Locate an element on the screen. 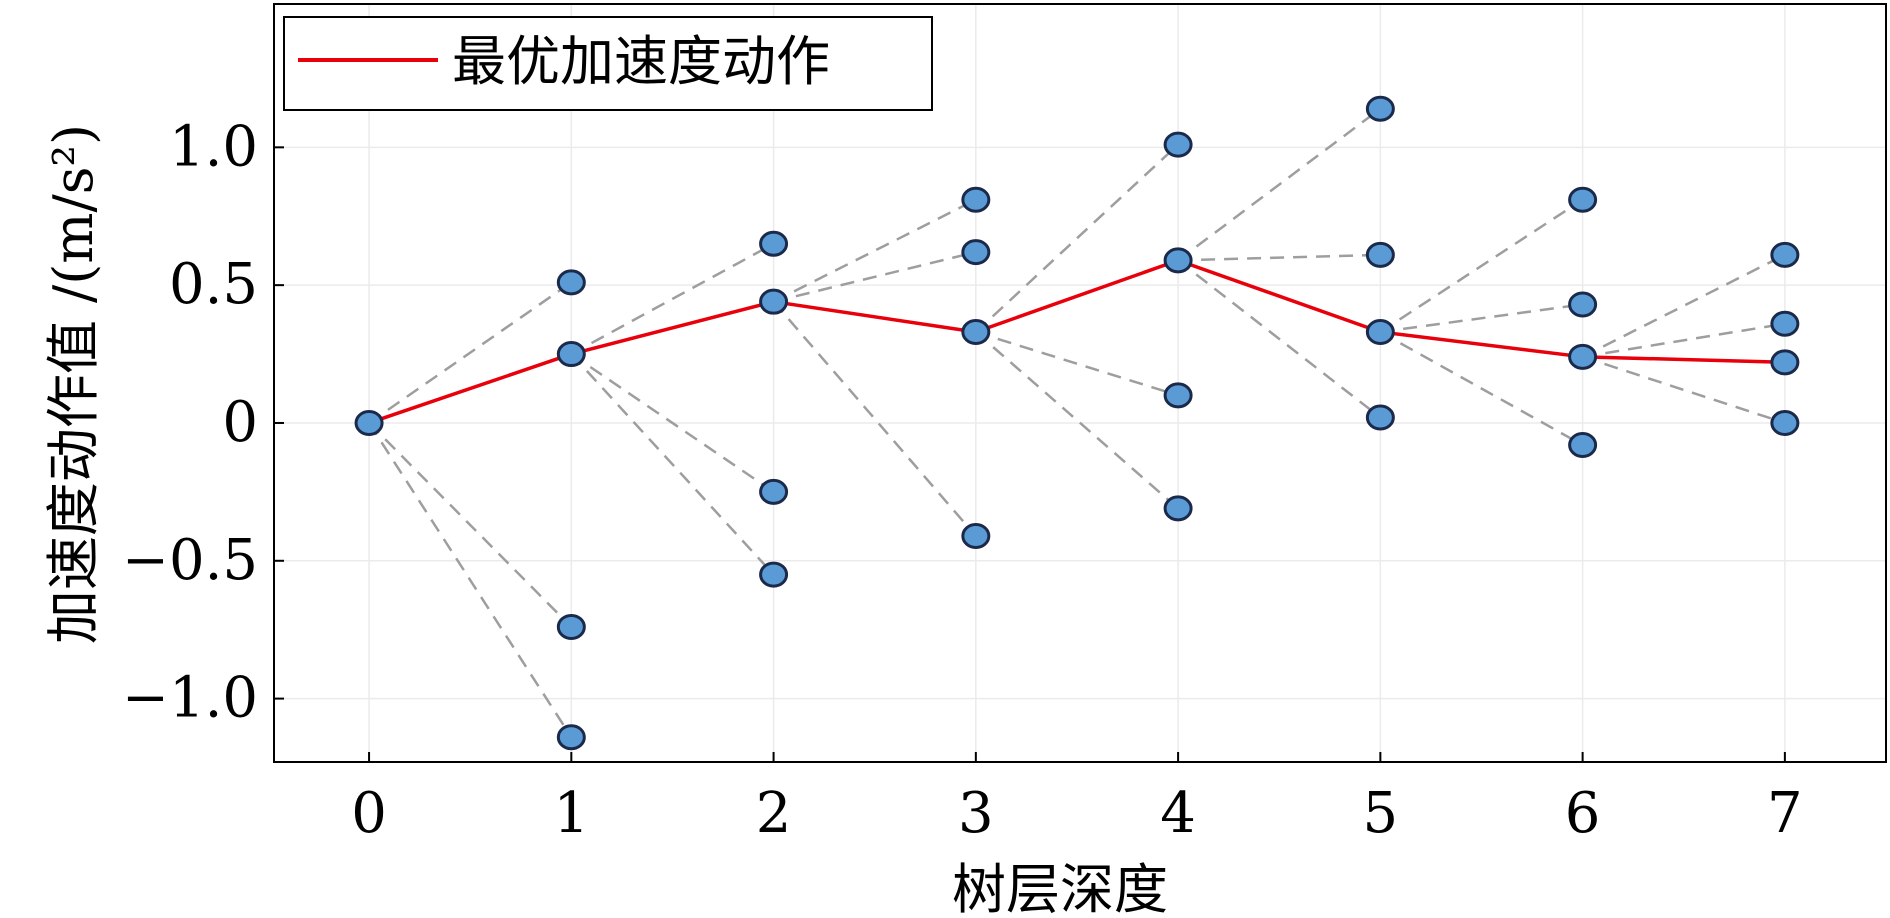 This screenshot has height=918, width=1890. x-axis-title: 树层深度 is located at coordinates (1060, 888).